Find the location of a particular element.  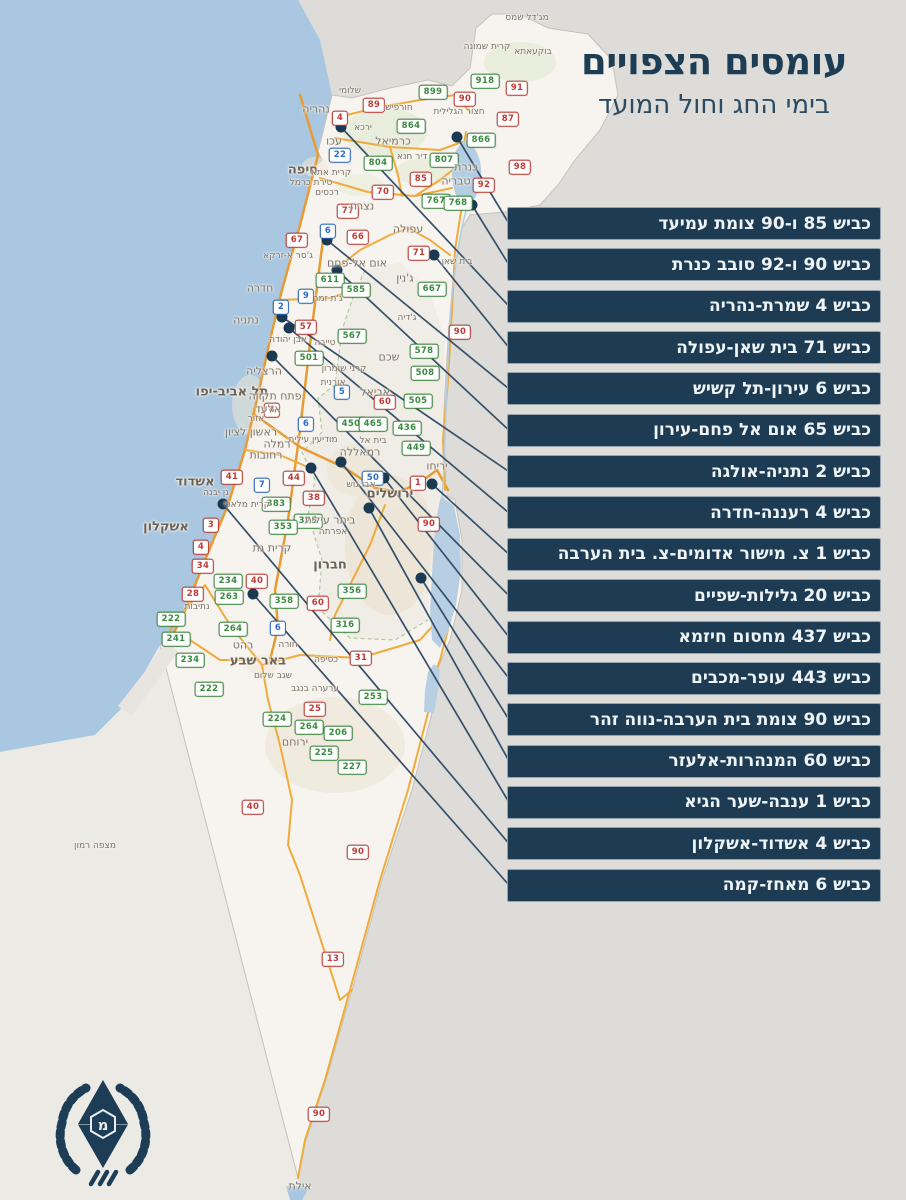

route-shield-71: 71 is located at coordinates (419, 253).